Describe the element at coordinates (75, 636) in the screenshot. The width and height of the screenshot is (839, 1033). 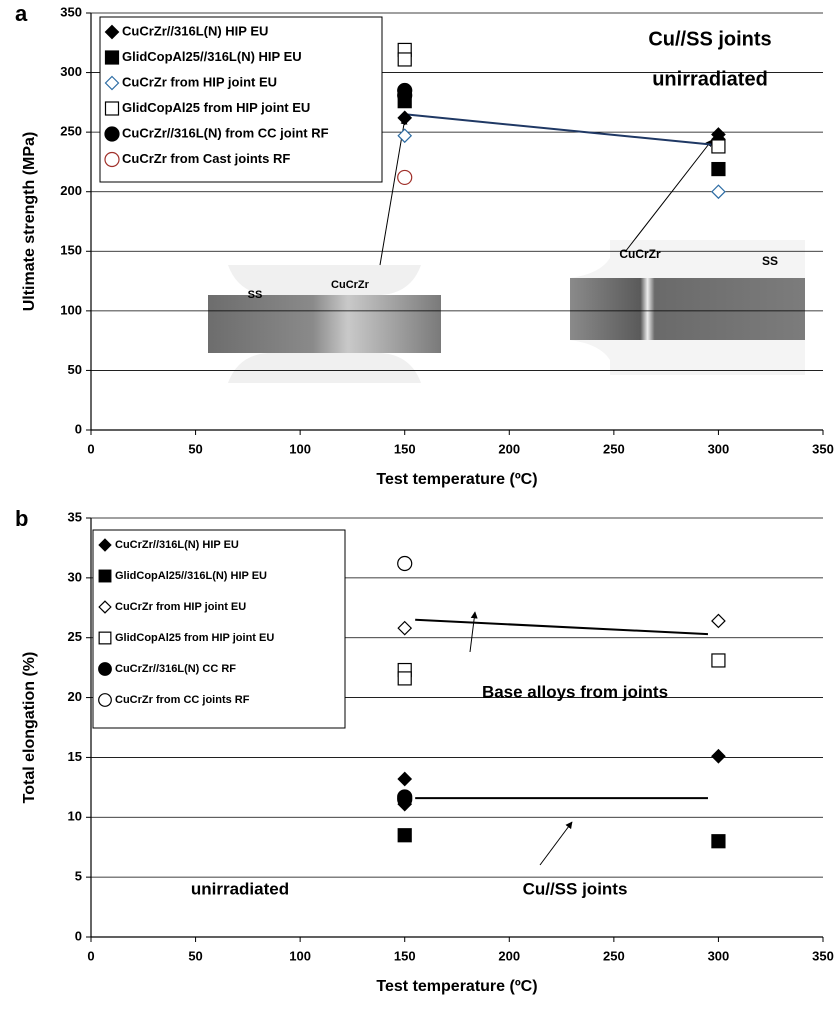
I see `y-tick-label: 25` at that location.